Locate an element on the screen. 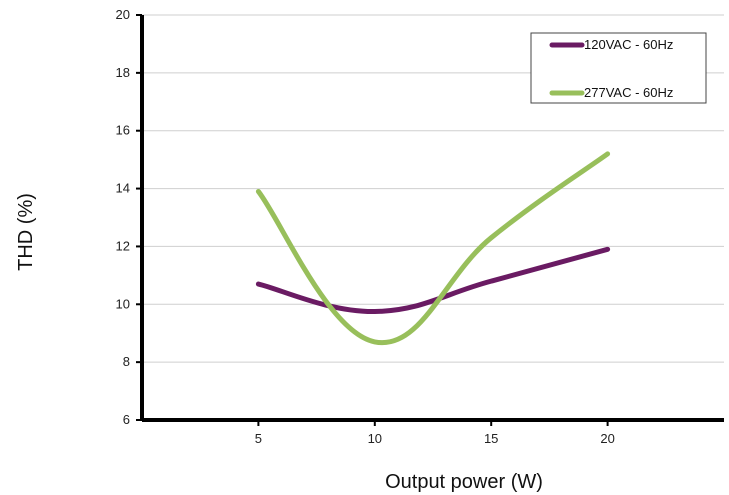 The height and width of the screenshot is (495, 729). legend: 120VAC - 60Hz 277VAC - 60Hz is located at coordinates (618, 68).